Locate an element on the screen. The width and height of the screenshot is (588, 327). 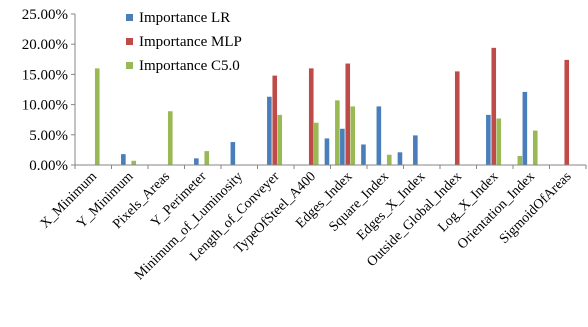
y-tick-label: 15.00% is located at coordinates (45, 75).